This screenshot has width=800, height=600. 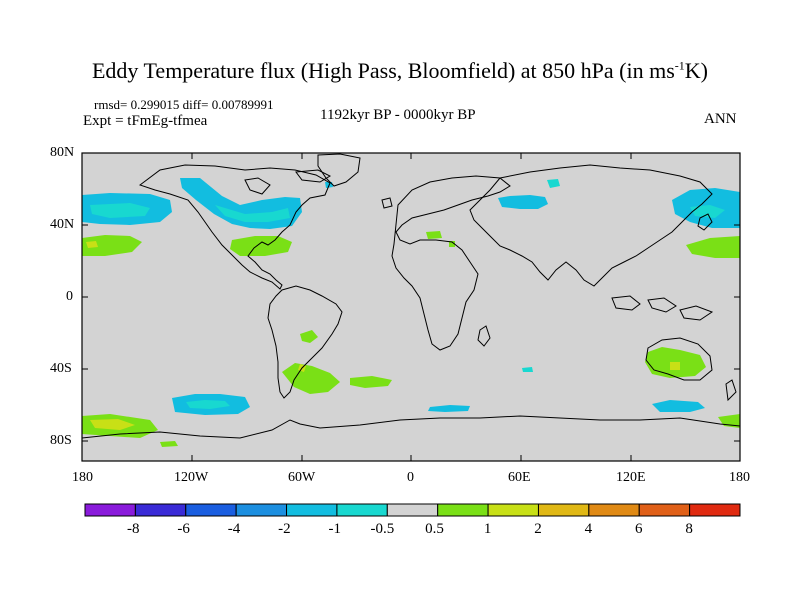 What do you see at coordinates (183, 529) in the screenshot?
I see `colorbar-label: -6` at bounding box center [183, 529].